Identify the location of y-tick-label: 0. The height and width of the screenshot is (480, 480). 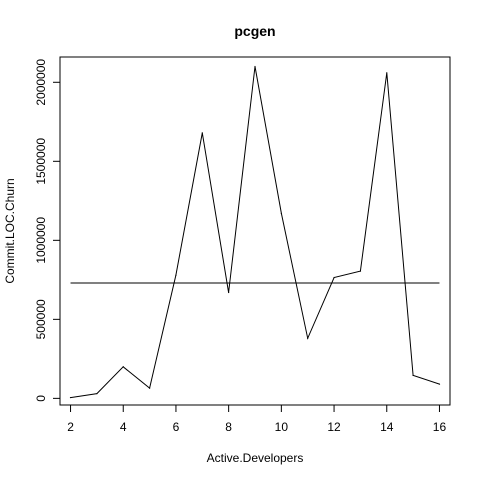
(41, 398).